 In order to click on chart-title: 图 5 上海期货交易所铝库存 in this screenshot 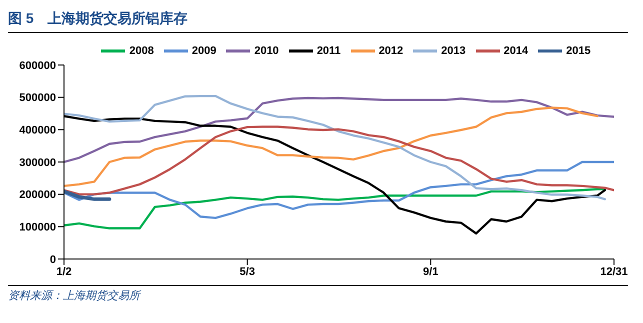, I will do `click(318, 20)`.